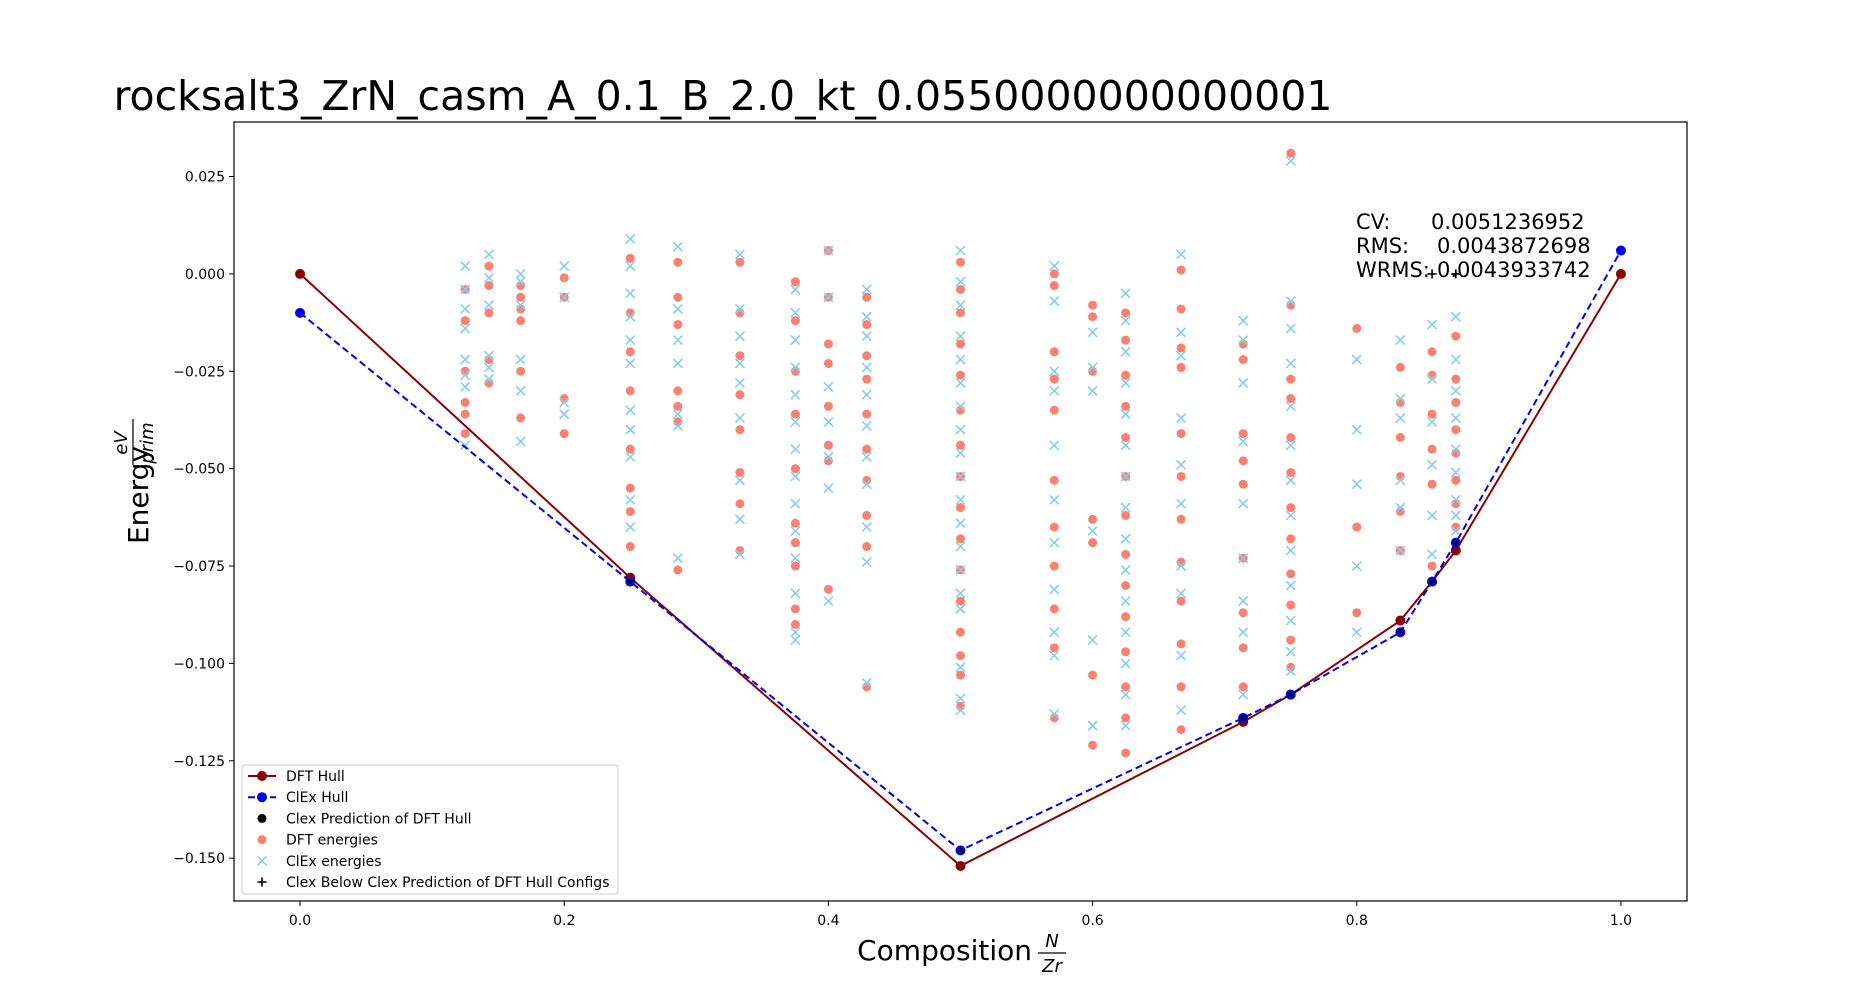 This screenshot has width=1850, height=1000. Describe the element at coordinates (1092, 921) in the screenshot. I see `x-tick-label: 0.6` at that location.